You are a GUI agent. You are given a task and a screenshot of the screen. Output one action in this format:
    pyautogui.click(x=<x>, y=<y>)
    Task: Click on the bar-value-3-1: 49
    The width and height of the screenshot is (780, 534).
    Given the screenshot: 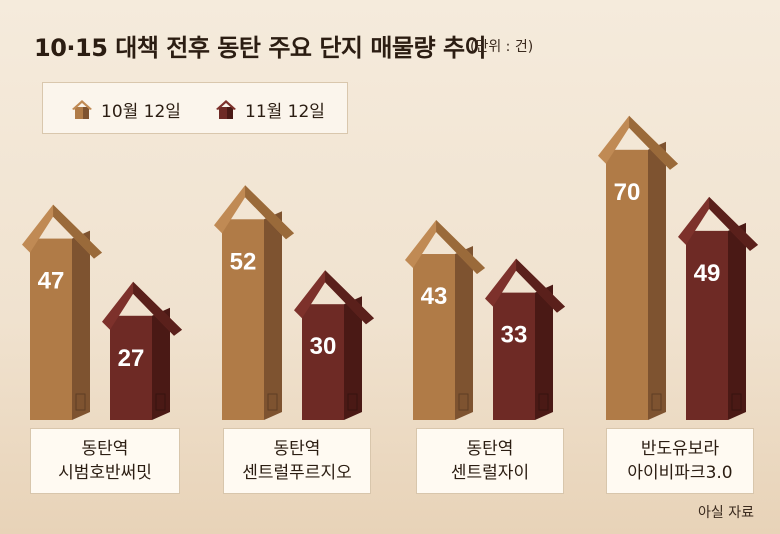 What is the action you would take?
    pyautogui.click(x=707, y=273)
    